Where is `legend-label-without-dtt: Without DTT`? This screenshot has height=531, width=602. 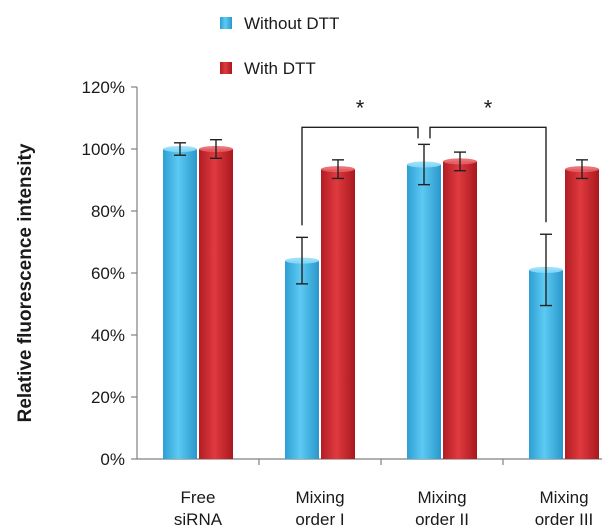
legend-label-without-dtt: Without DTT is located at coordinates (291, 23).